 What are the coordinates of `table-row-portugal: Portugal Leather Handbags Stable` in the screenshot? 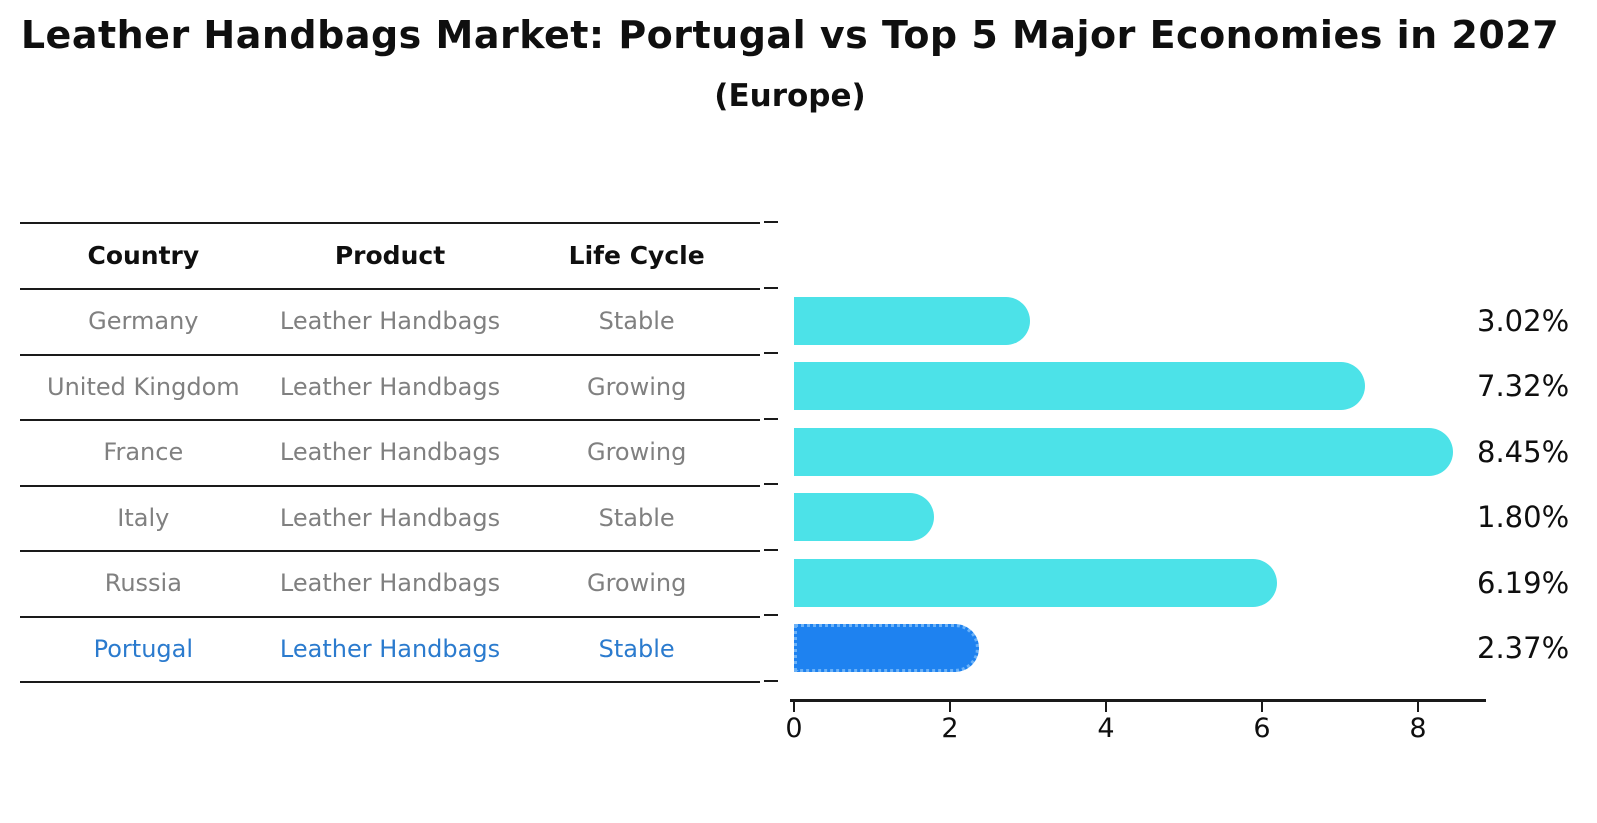 It's located at (390, 650).